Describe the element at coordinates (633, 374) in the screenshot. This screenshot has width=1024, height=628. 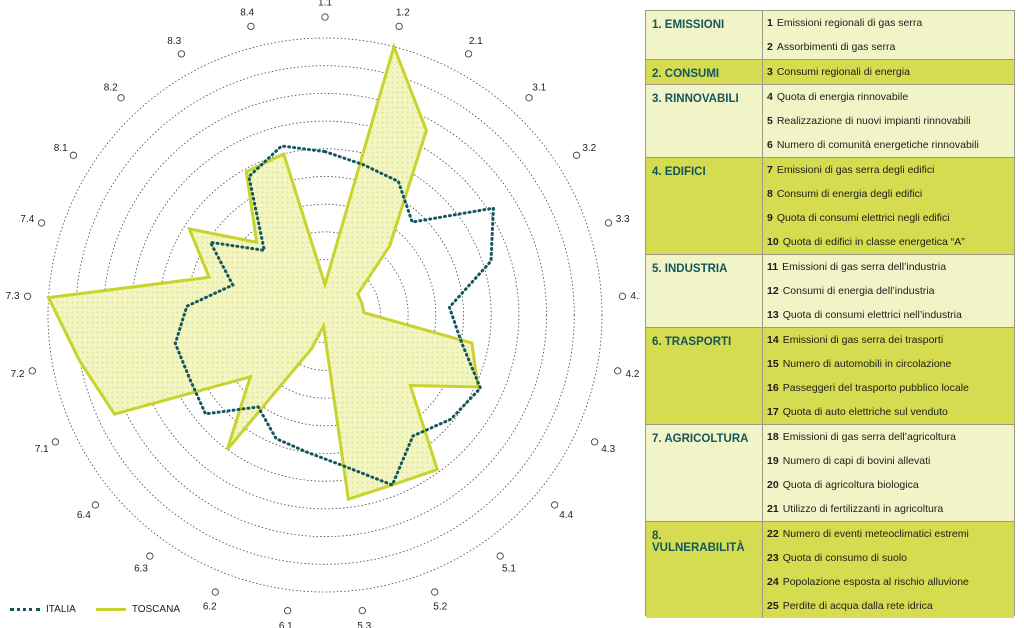
I see `axis-label: 4.2` at that location.